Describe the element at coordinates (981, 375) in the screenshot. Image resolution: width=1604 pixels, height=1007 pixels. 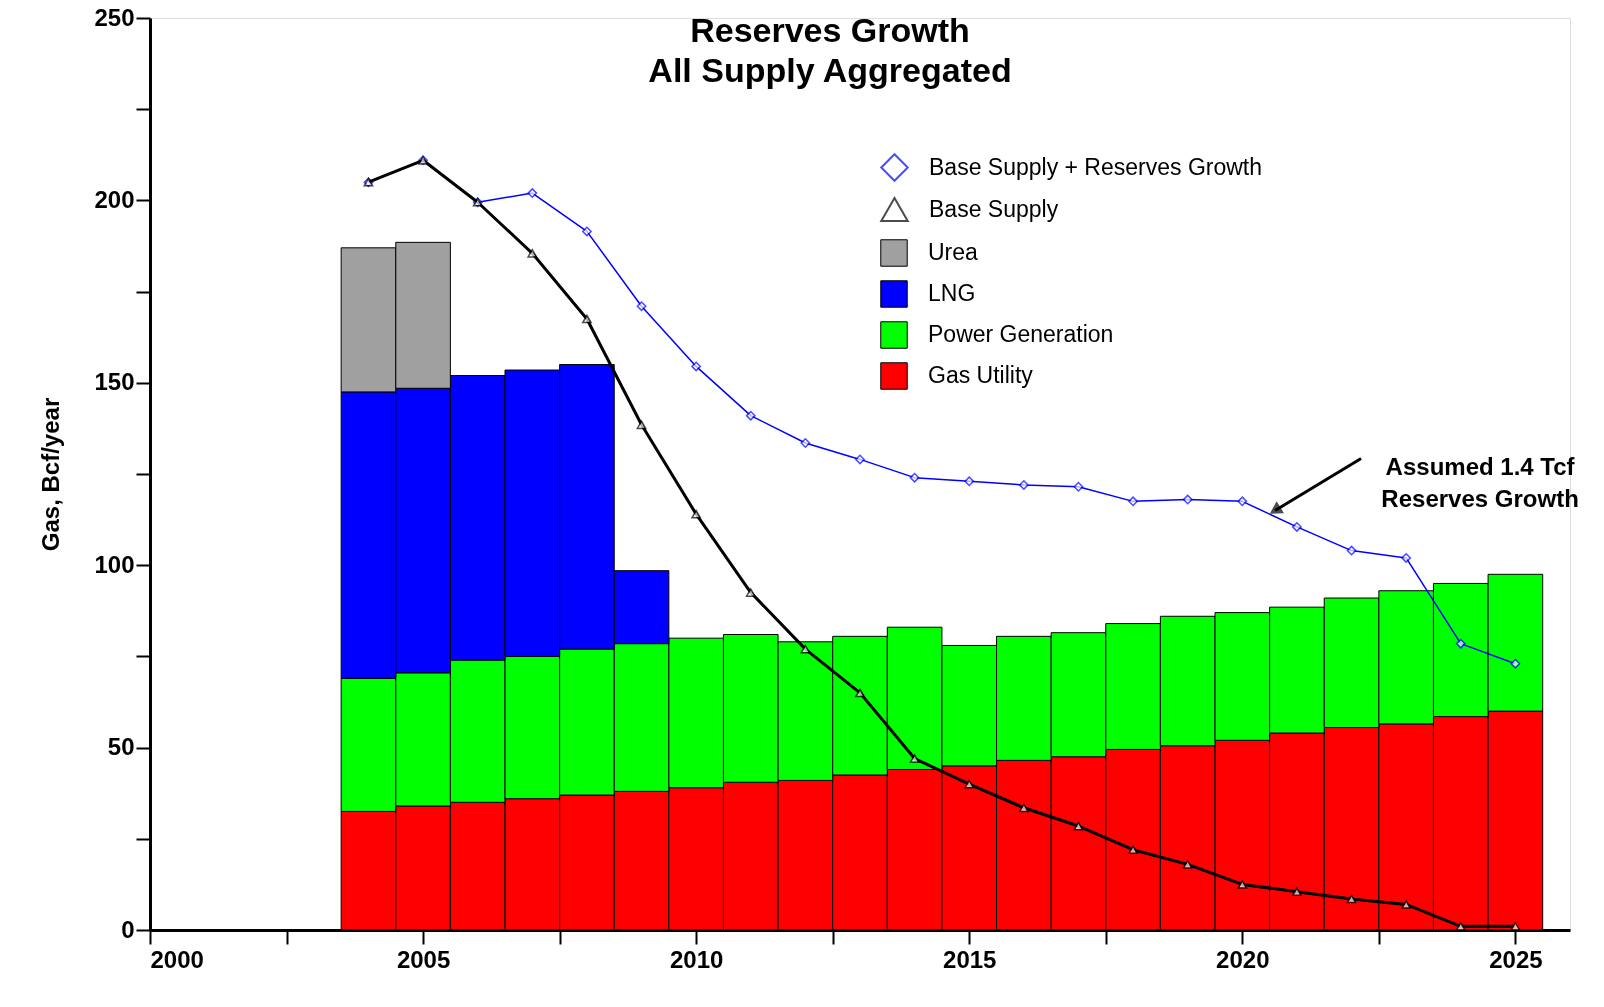
I see `legend-label: Gas Utility` at that location.